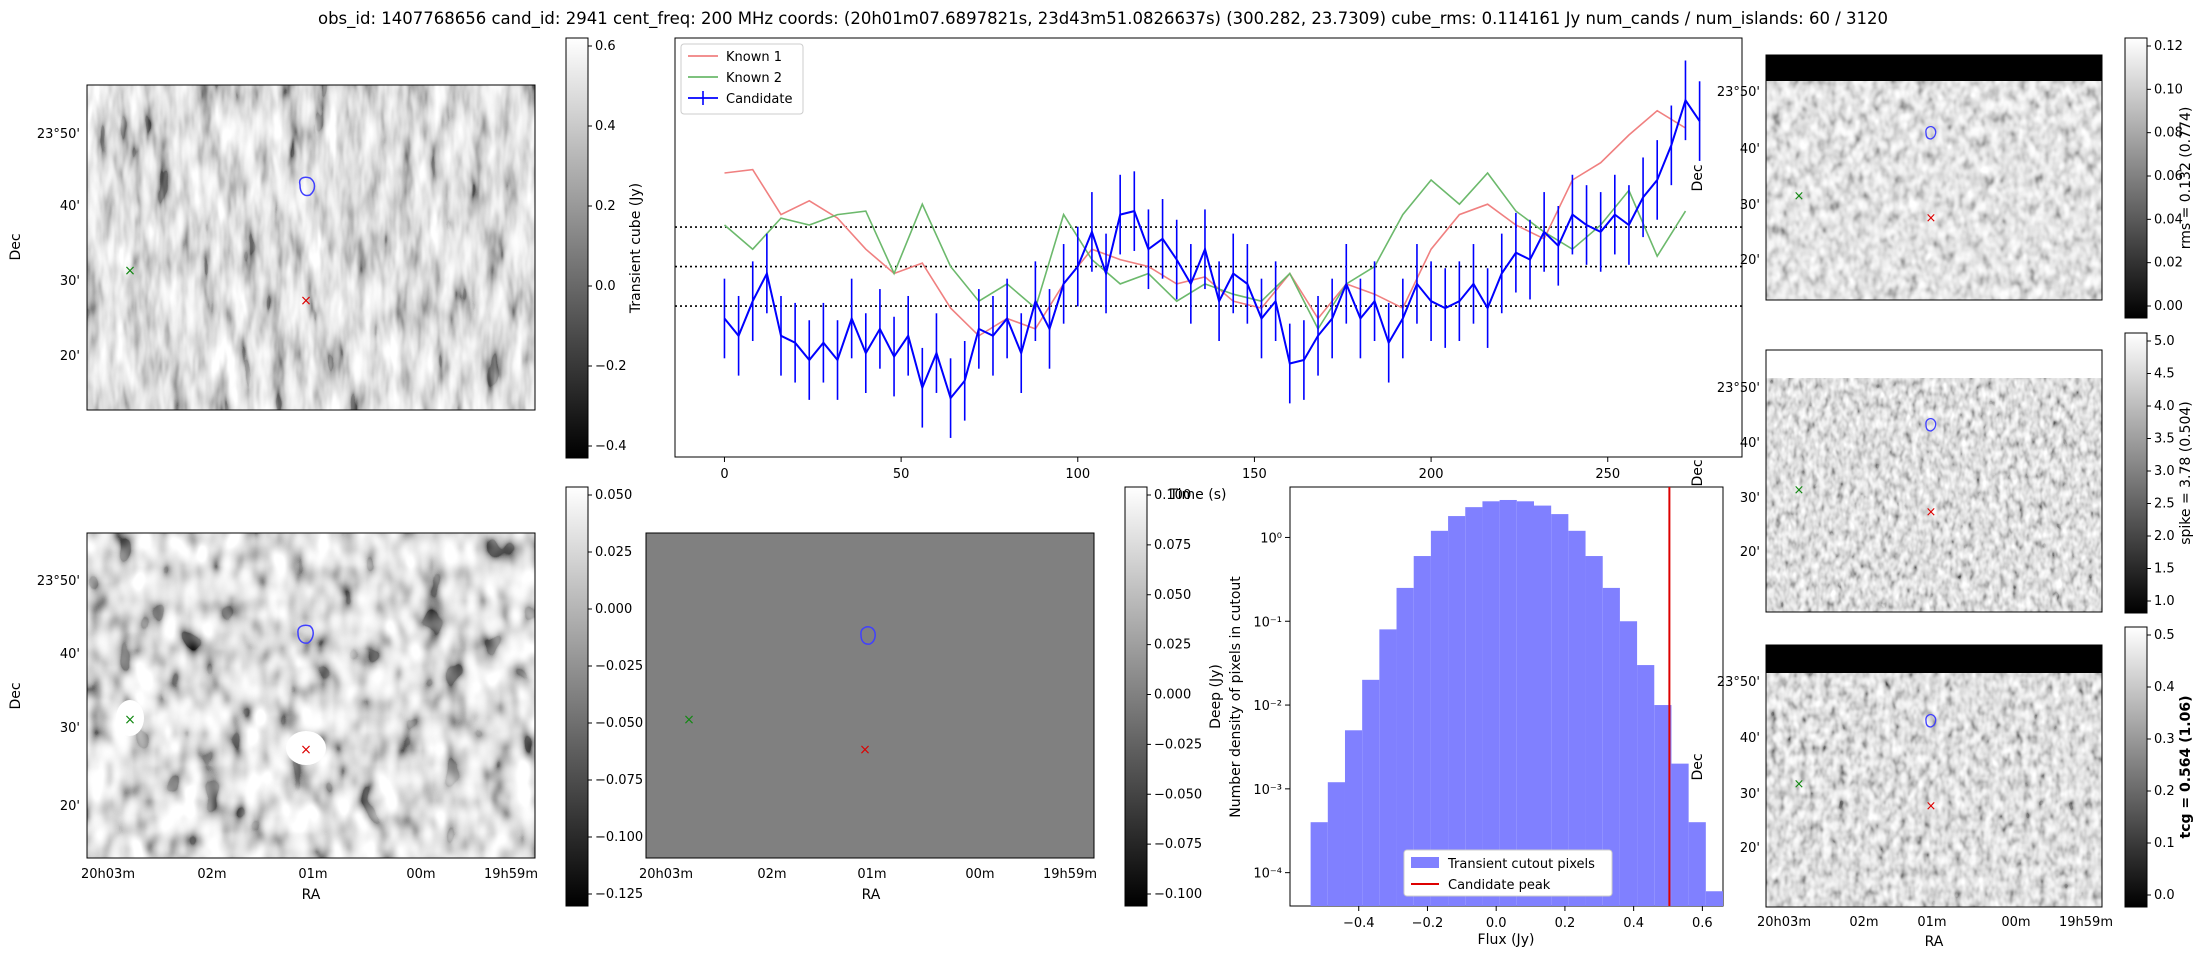 Image resolution: width=2207 pixels, height=959 pixels. I want to click on colorbar-label: rms = 0.132 (0.774), so click(2186, 178).